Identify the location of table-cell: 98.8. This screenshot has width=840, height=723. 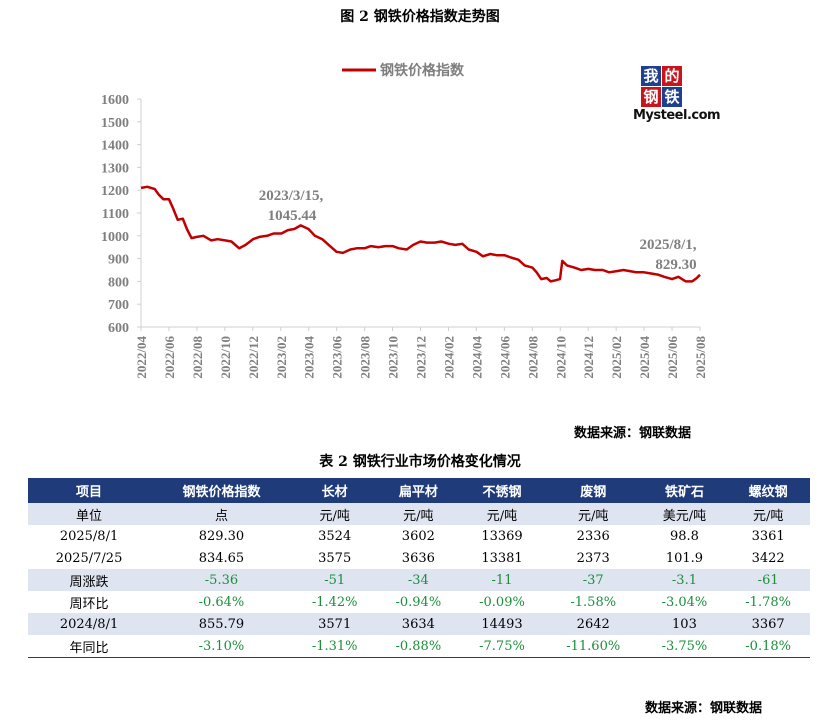
(684, 536).